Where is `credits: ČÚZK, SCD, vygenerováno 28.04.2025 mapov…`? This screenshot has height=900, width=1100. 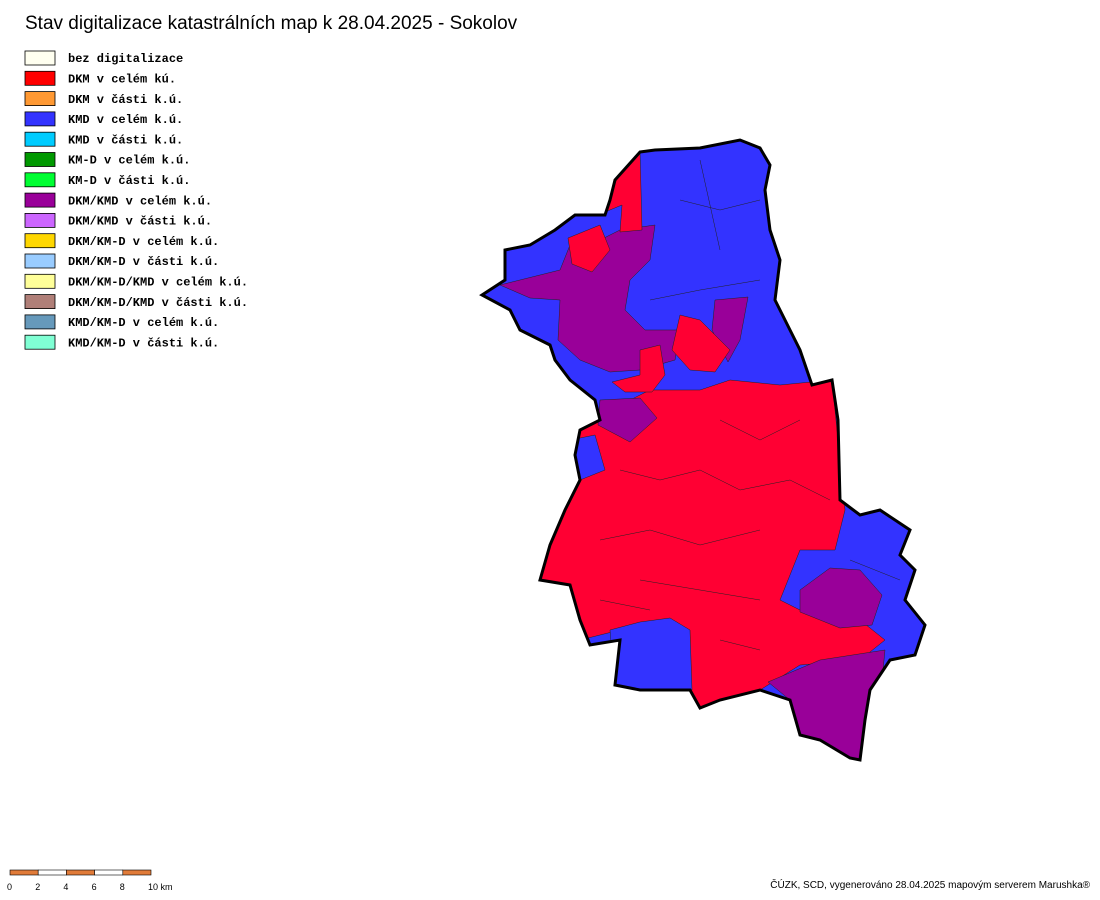 credits: ČÚZK, SCD, vygenerováno 28.04.2025 mapov… is located at coordinates (930, 884).